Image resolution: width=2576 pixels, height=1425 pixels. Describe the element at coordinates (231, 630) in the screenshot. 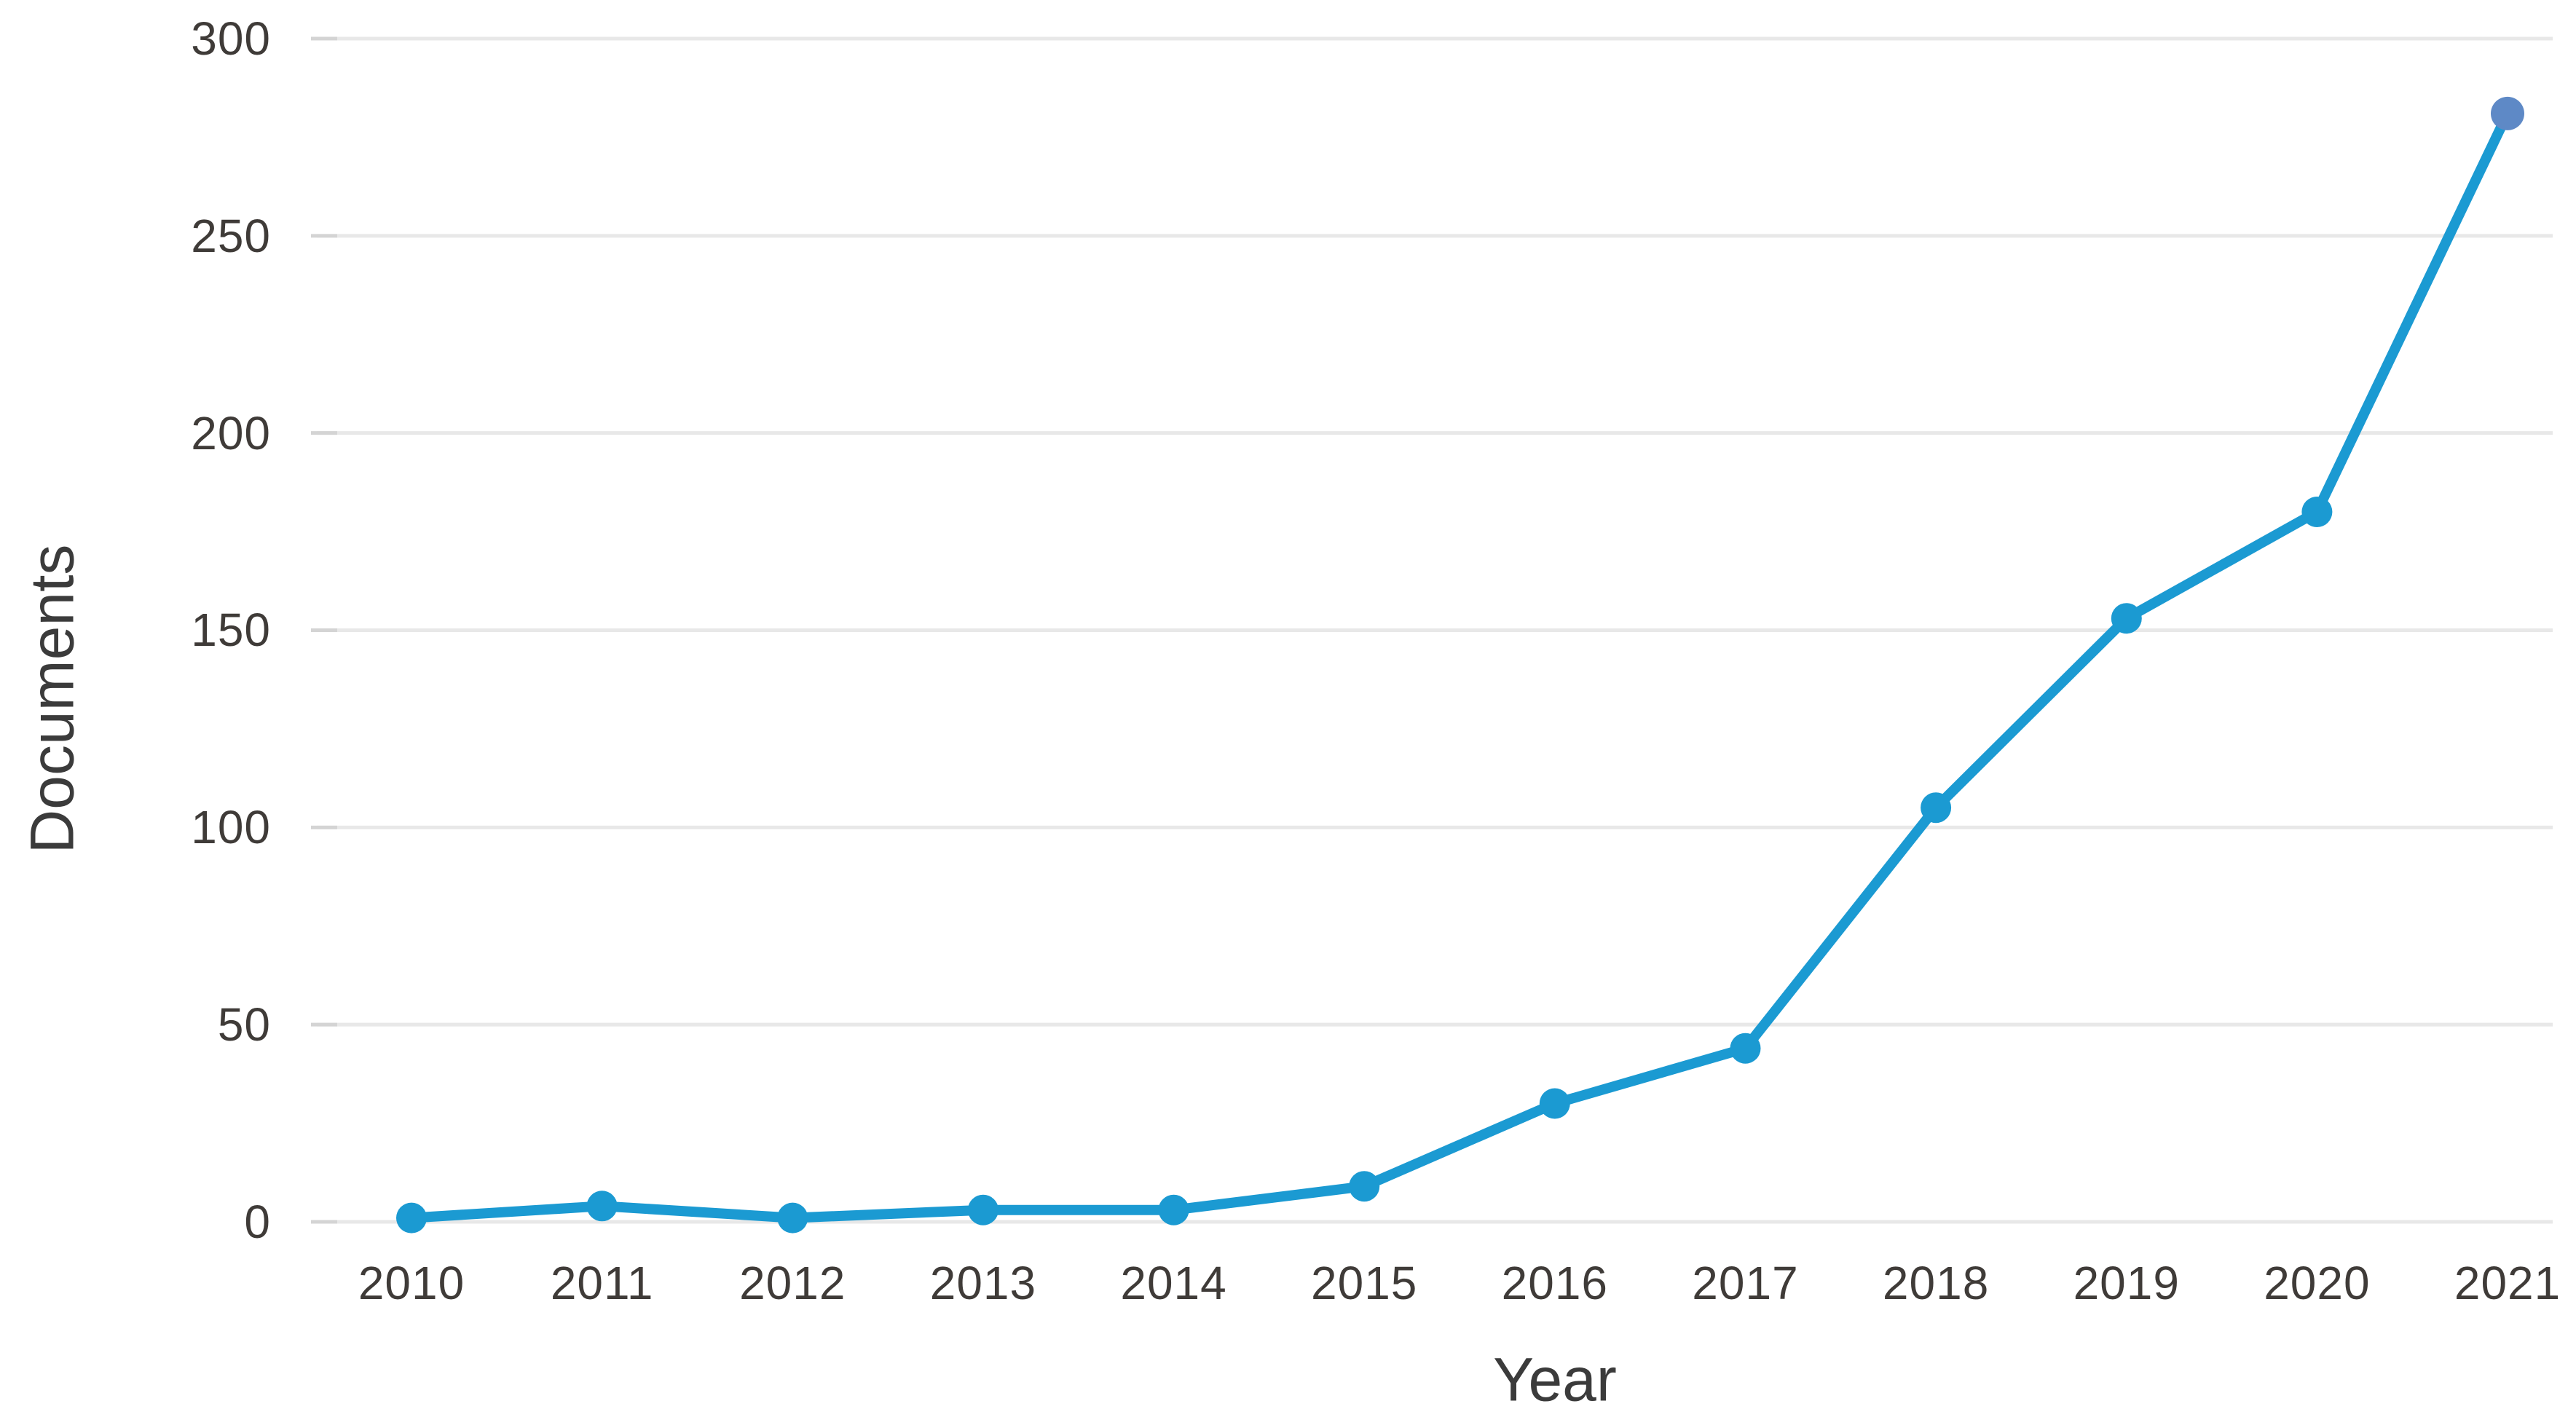

I see `y-tick-label-150: 150` at that location.